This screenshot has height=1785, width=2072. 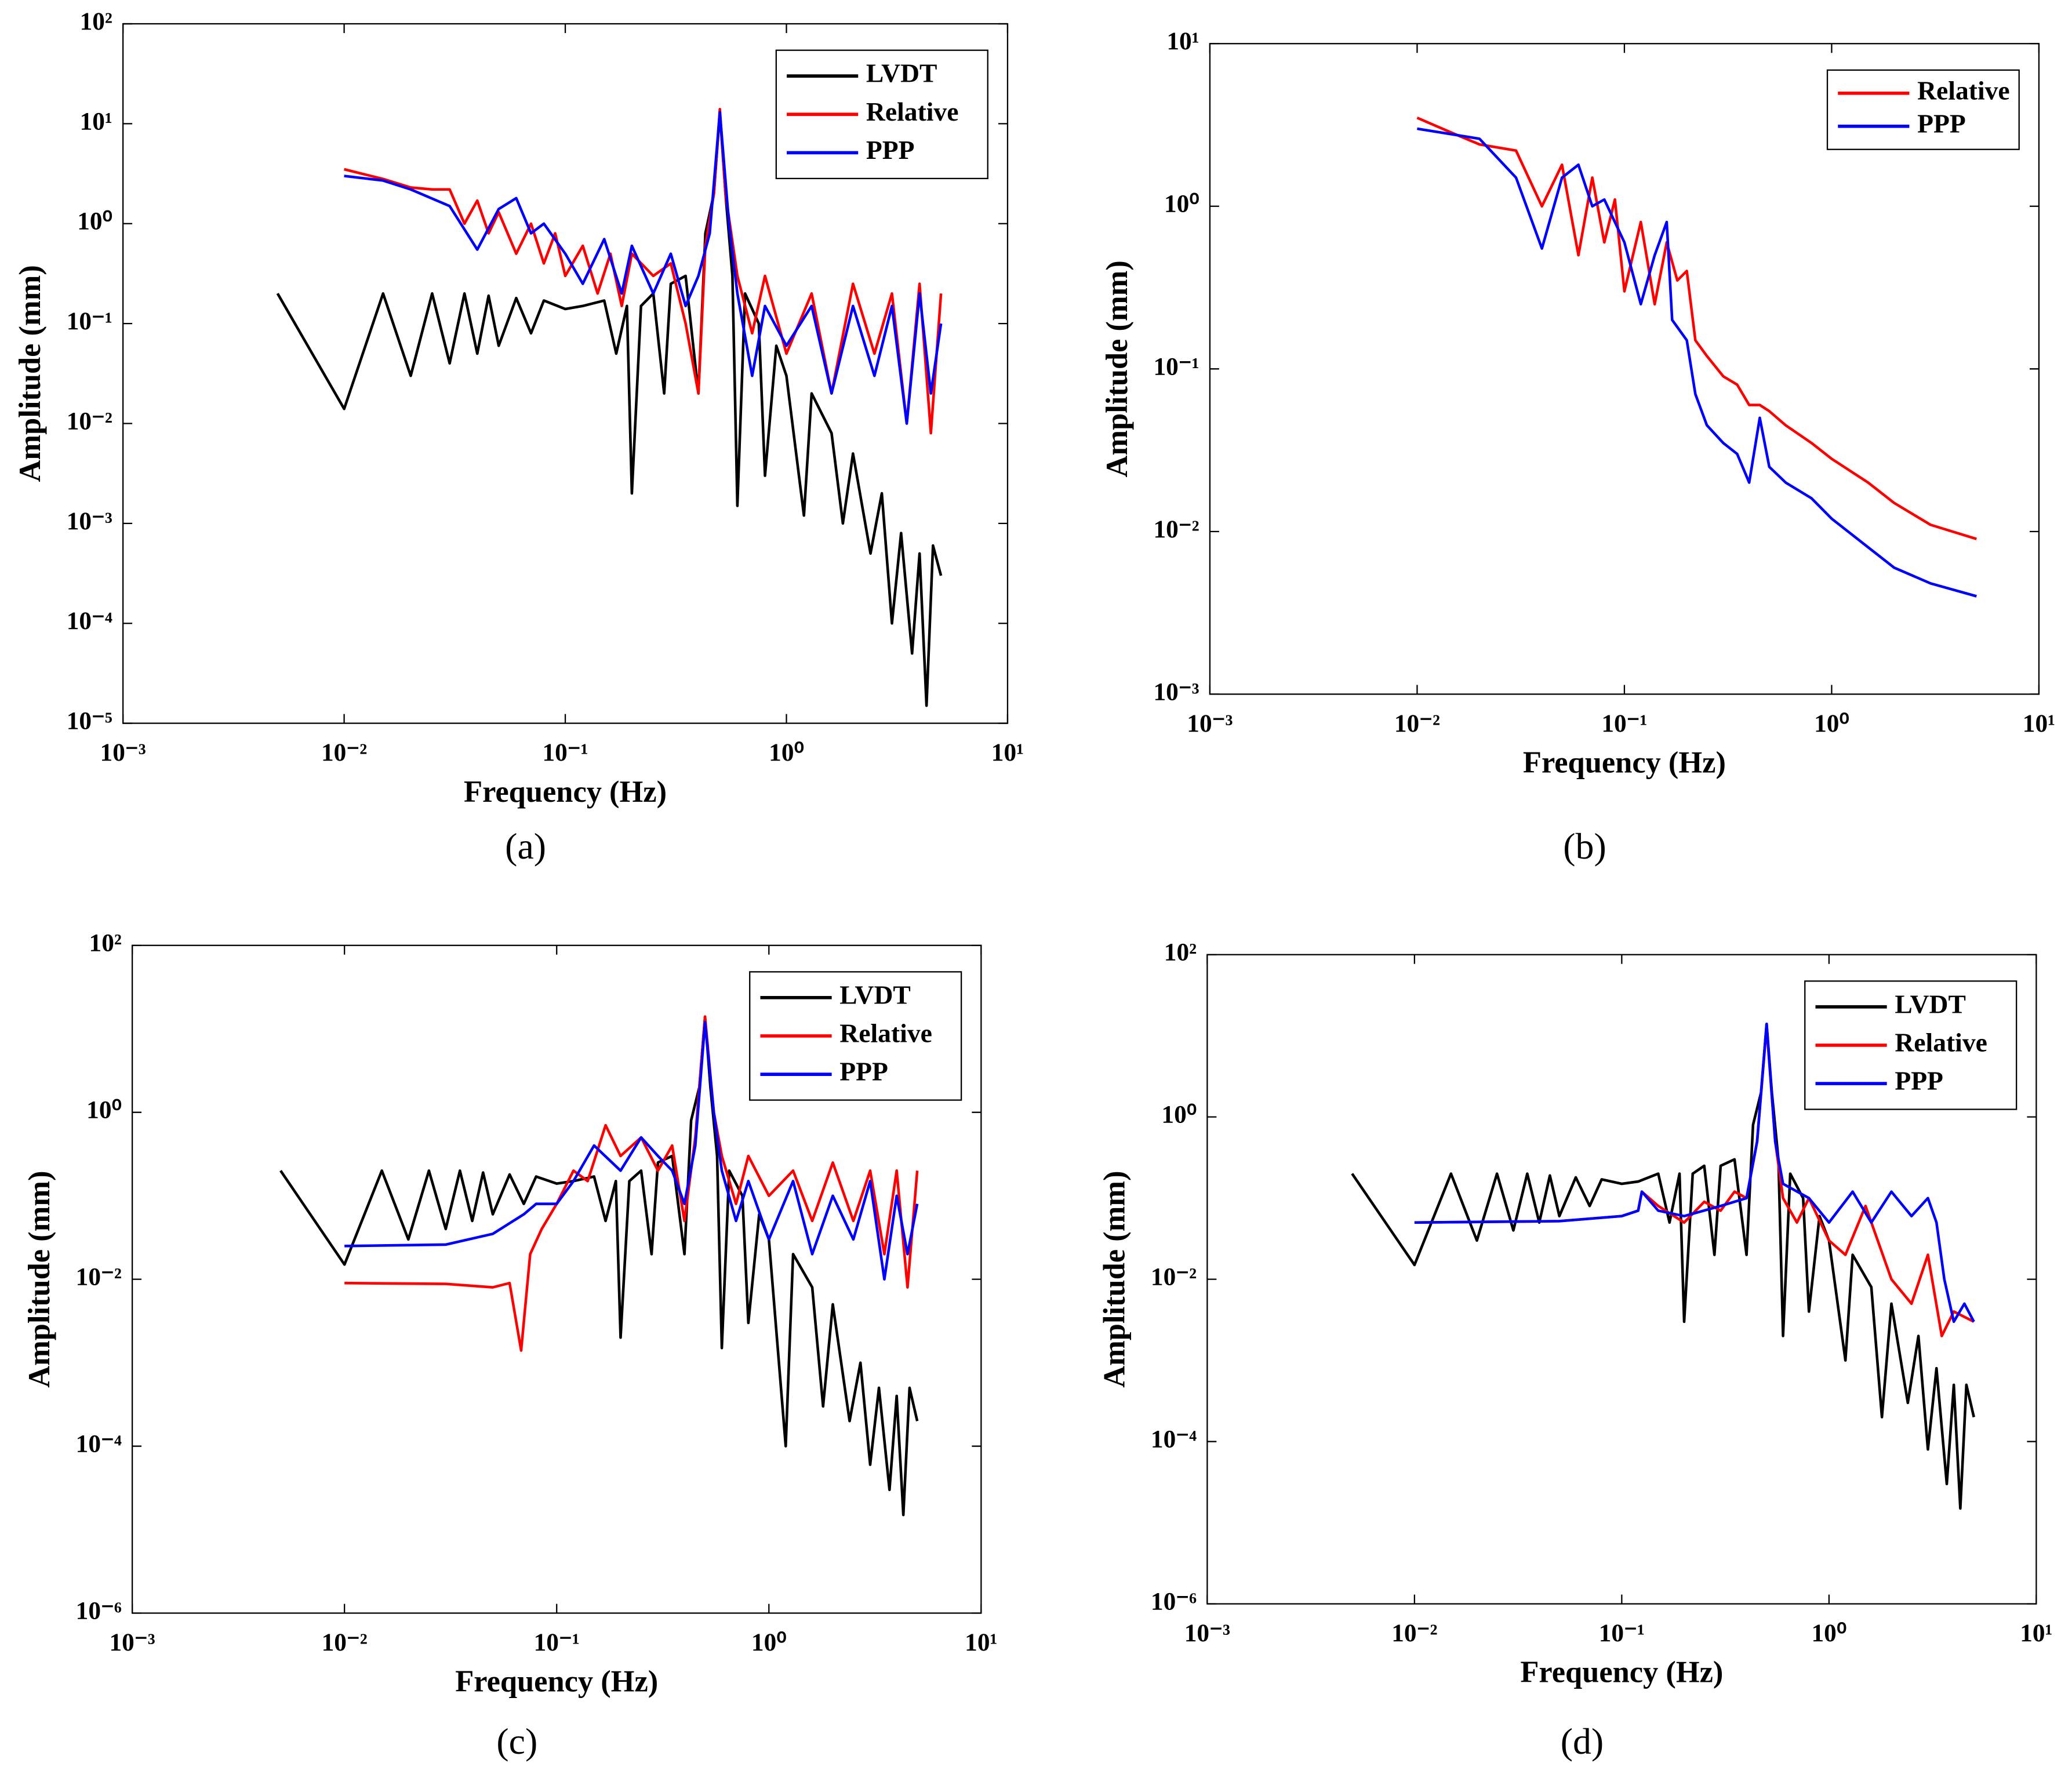 What do you see at coordinates (89, 721) in the screenshot?
I see `y-tick-label: 10⁻⁵` at bounding box center [89, 721].